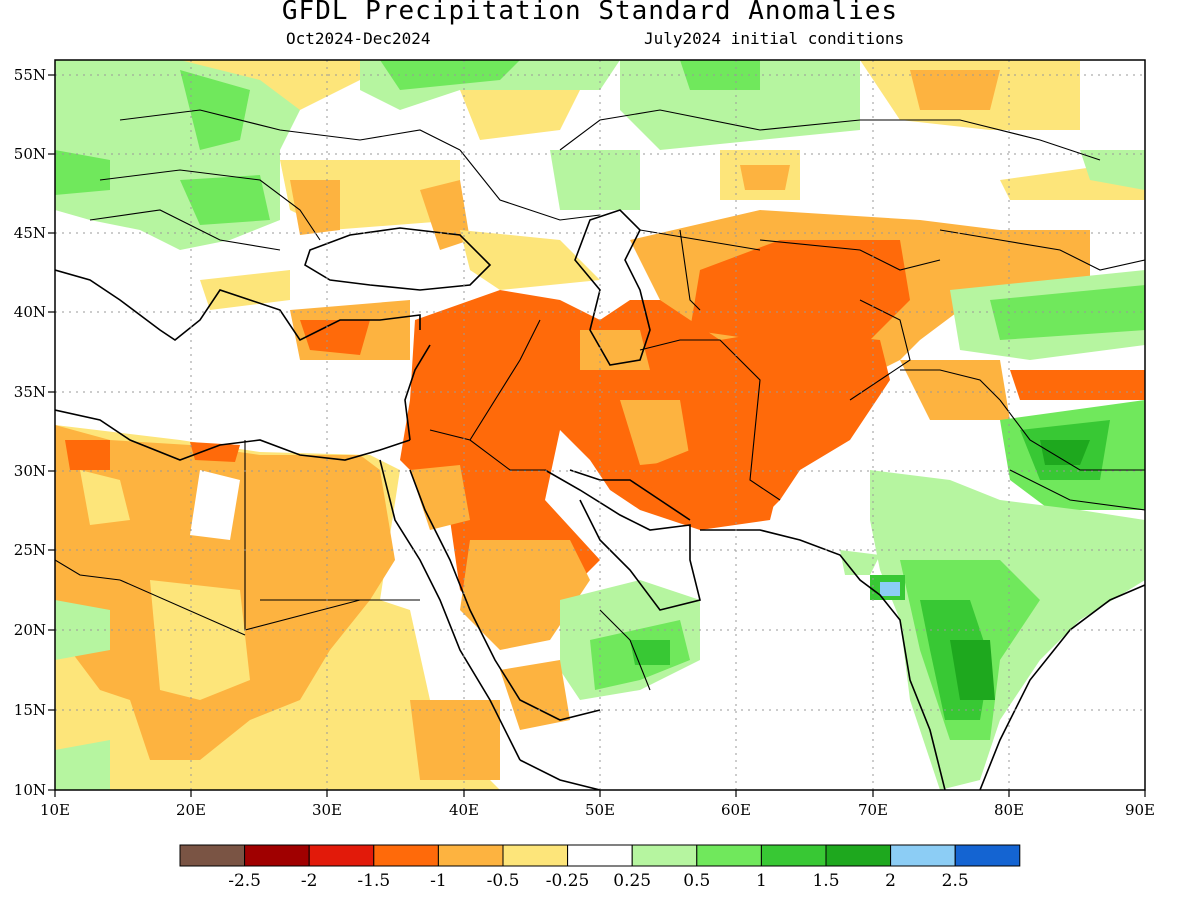  I want to click on colorbar, so click(600, 855).